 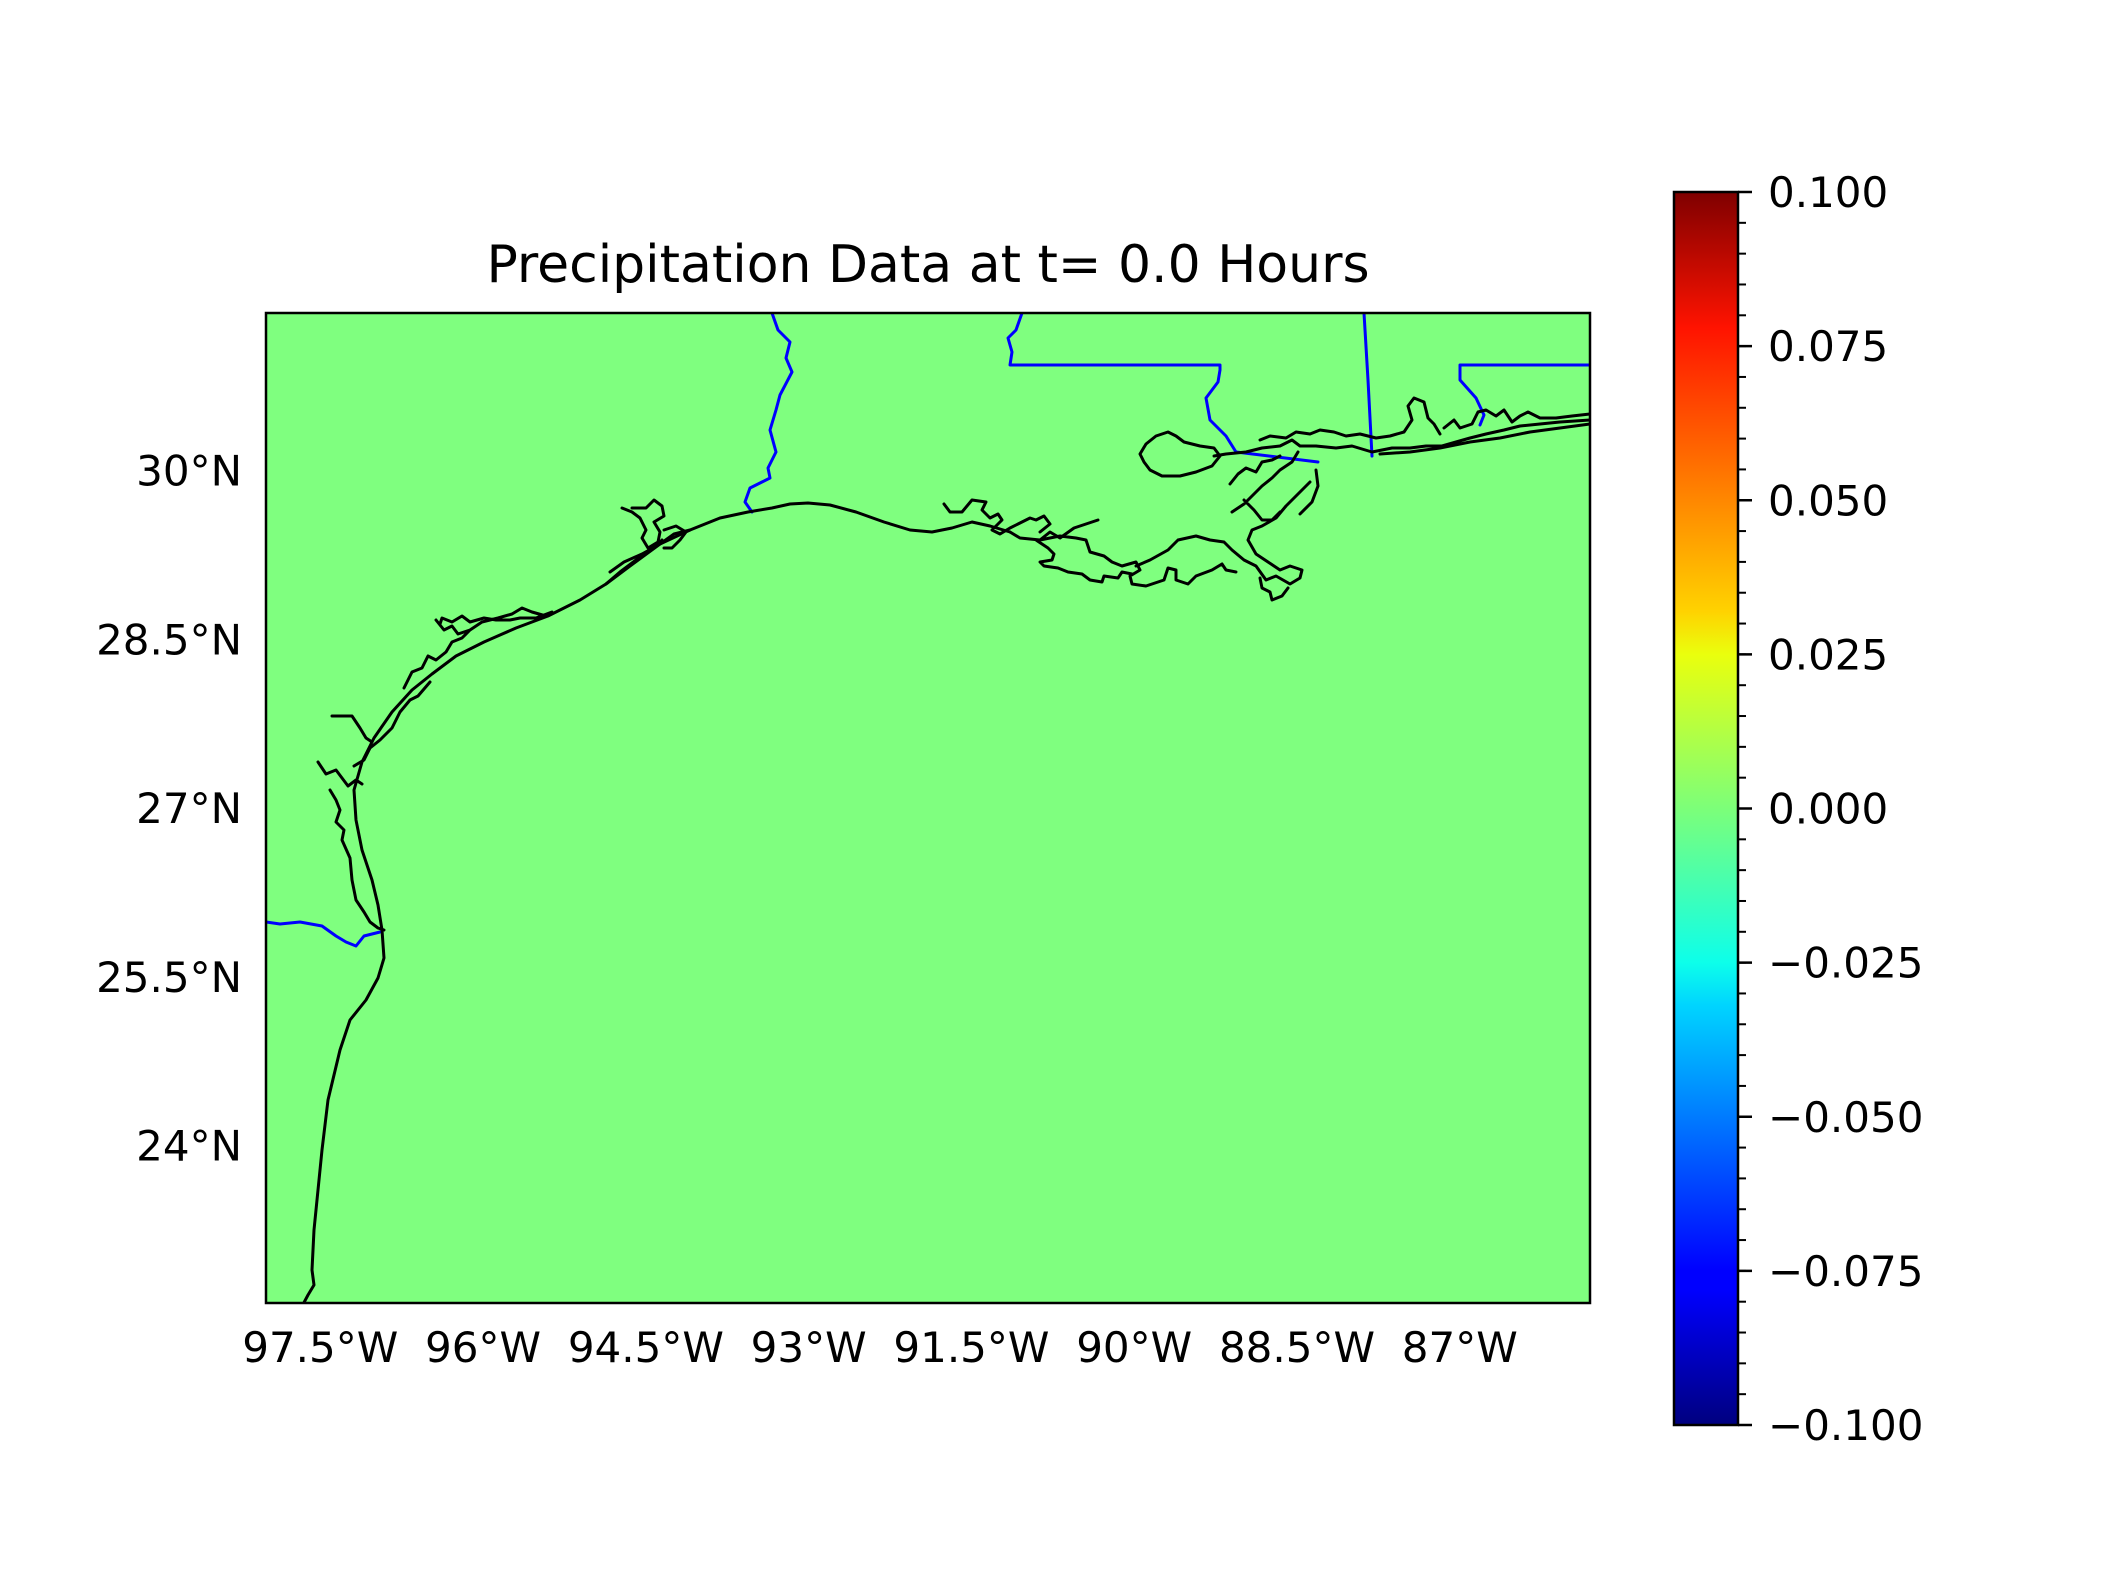 I want to click on longitude-tick-labels: 97.5°W 96°W 94.5°W 93°W 91.5°W 90°W 88.5°W 87°W, so click(x=880, y=1347).